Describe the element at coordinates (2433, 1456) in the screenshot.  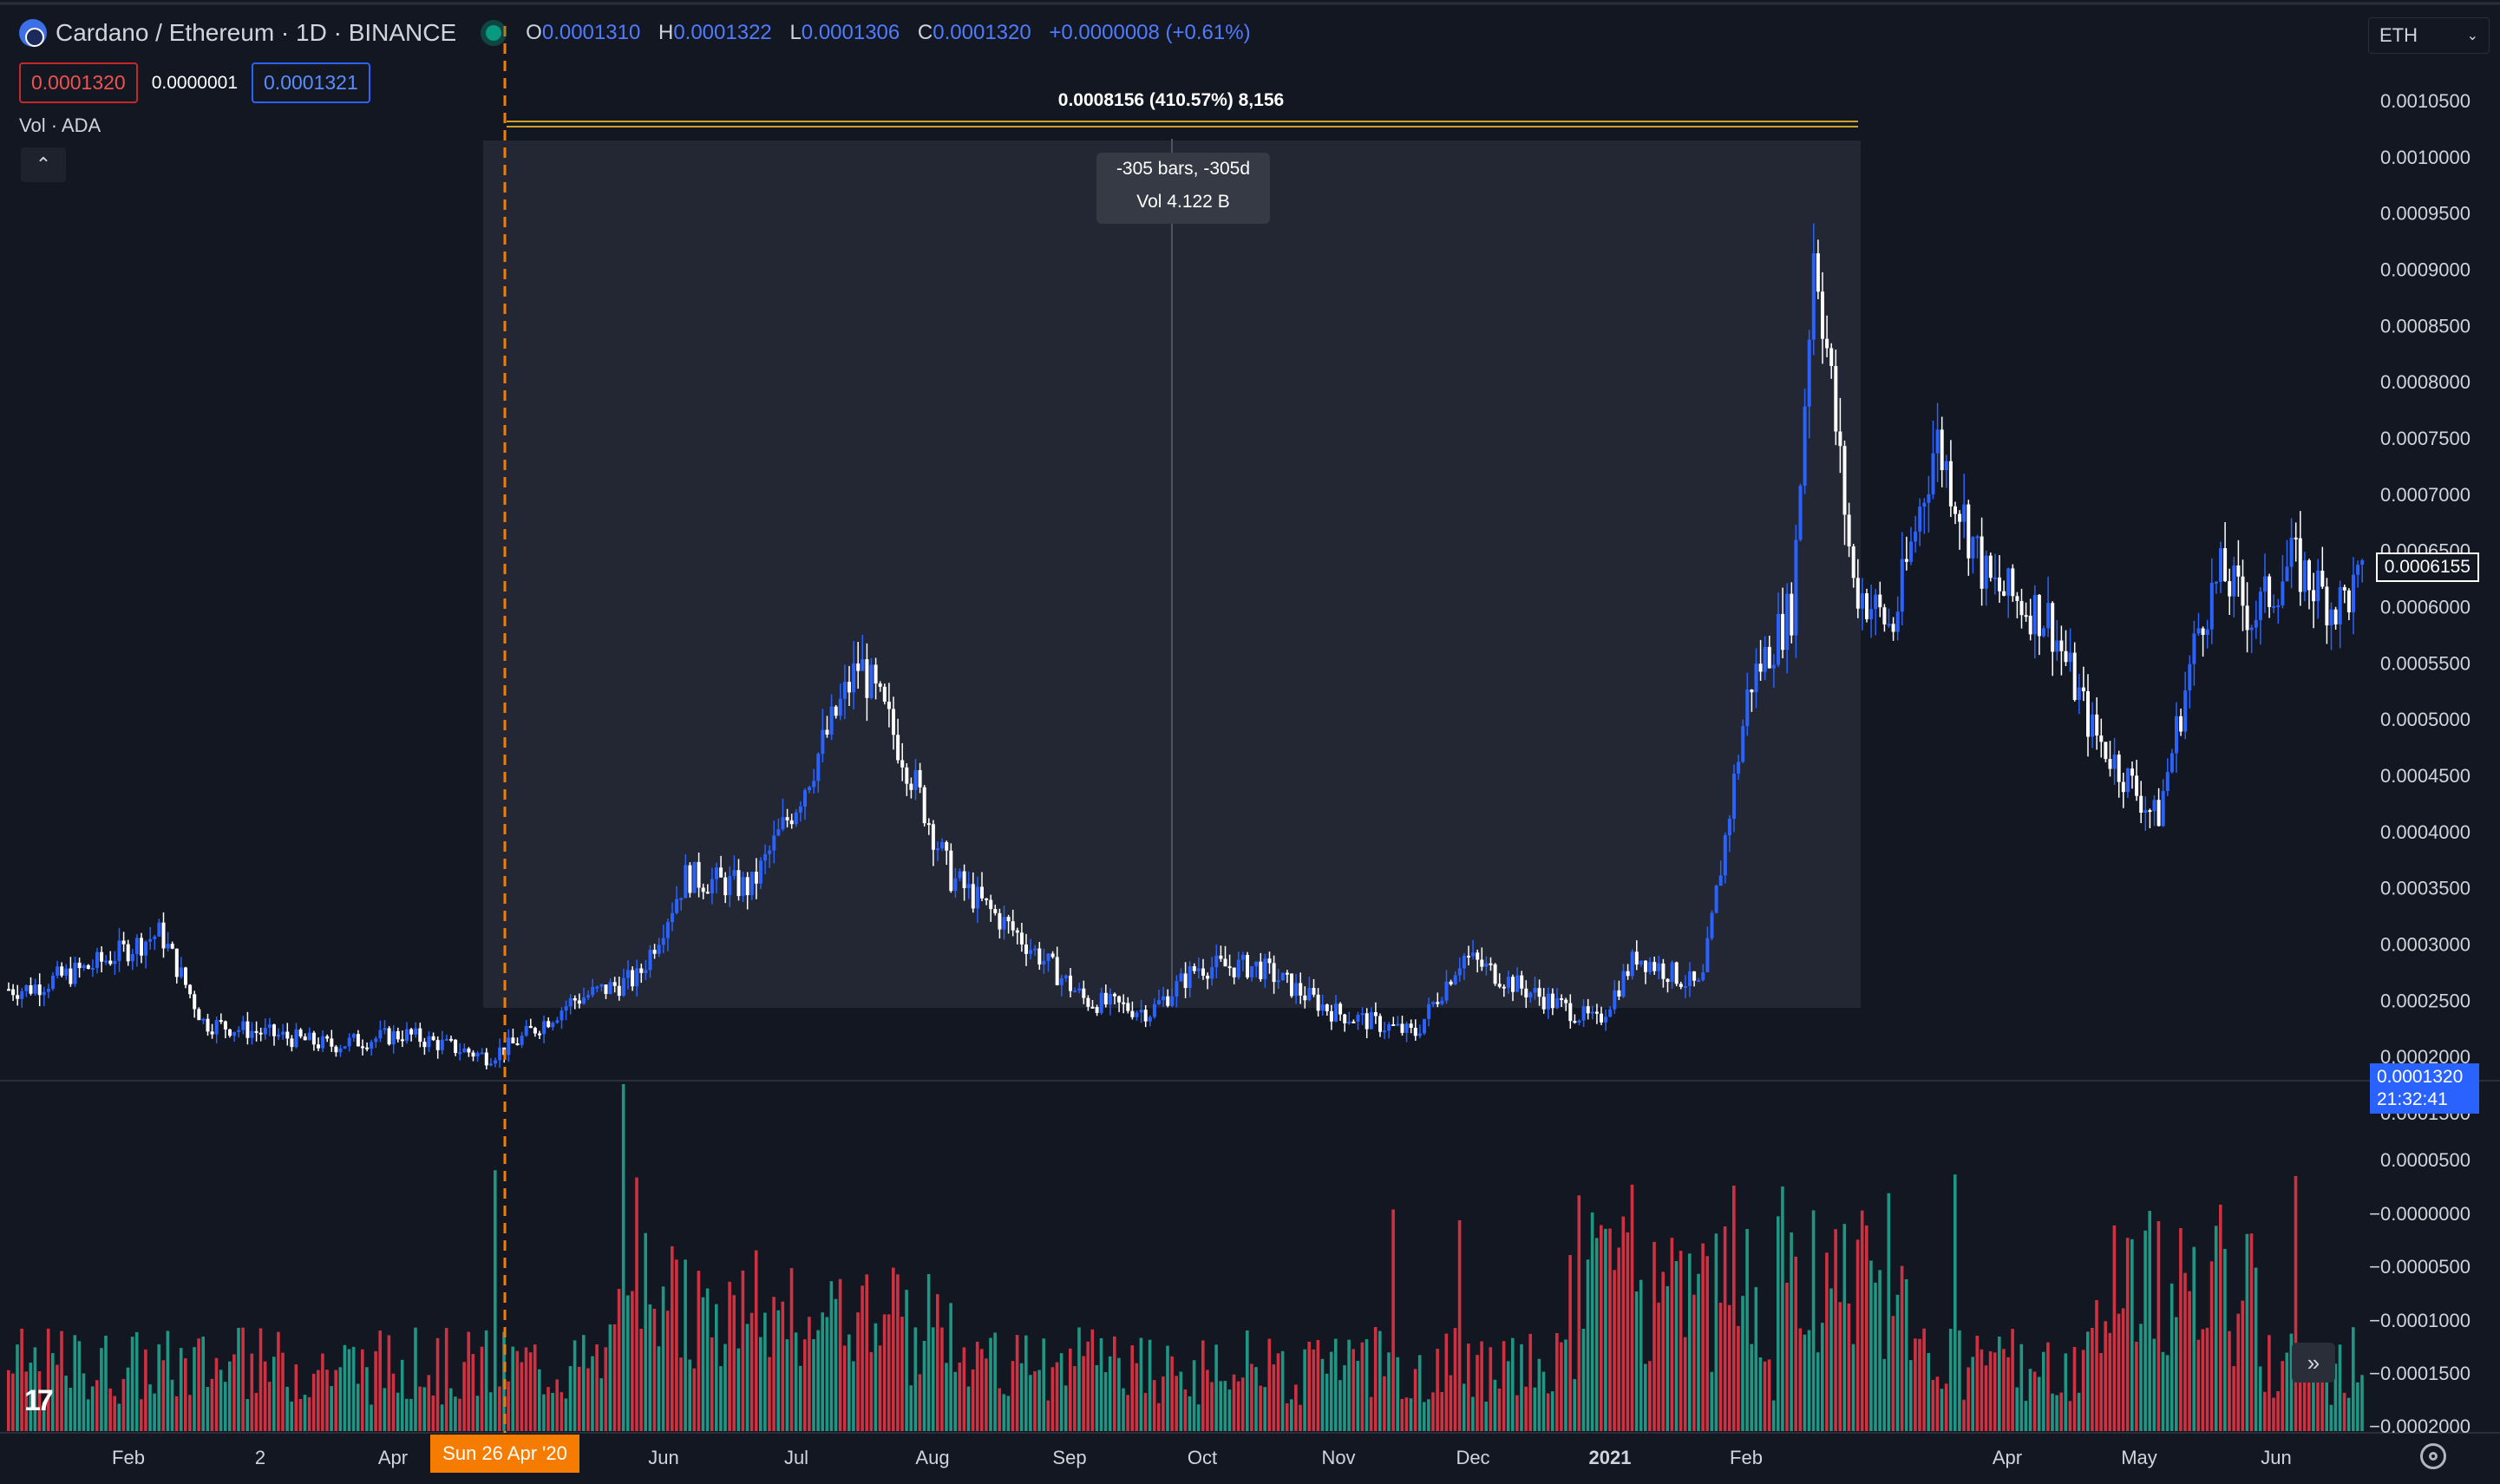
I see `settings-gear-icon` at that location.